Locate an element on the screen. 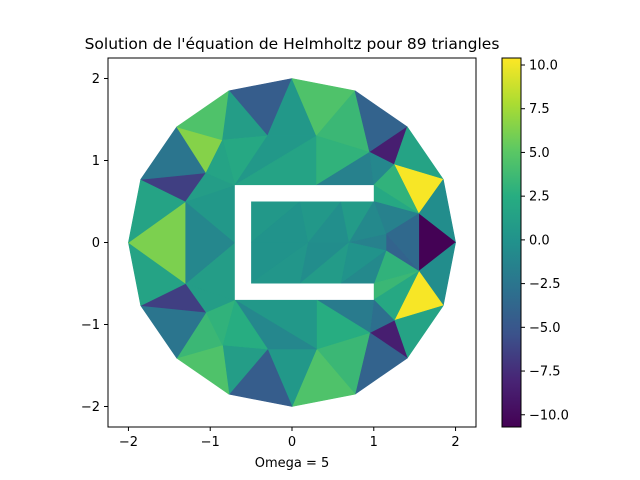 This screenshot has width=640, height=480. colorbar is located at coordinates (511, 242).